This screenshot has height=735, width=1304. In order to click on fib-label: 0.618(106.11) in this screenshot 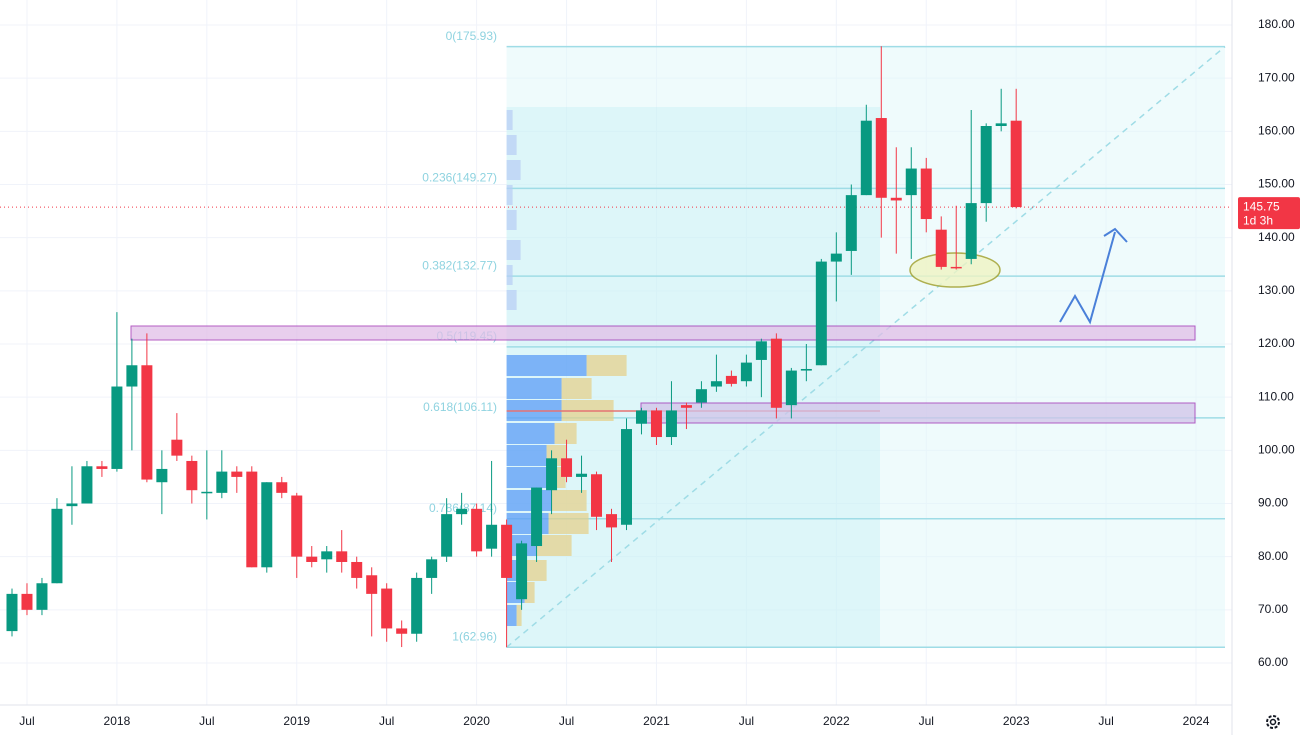, I will do `click(460, 407)`.